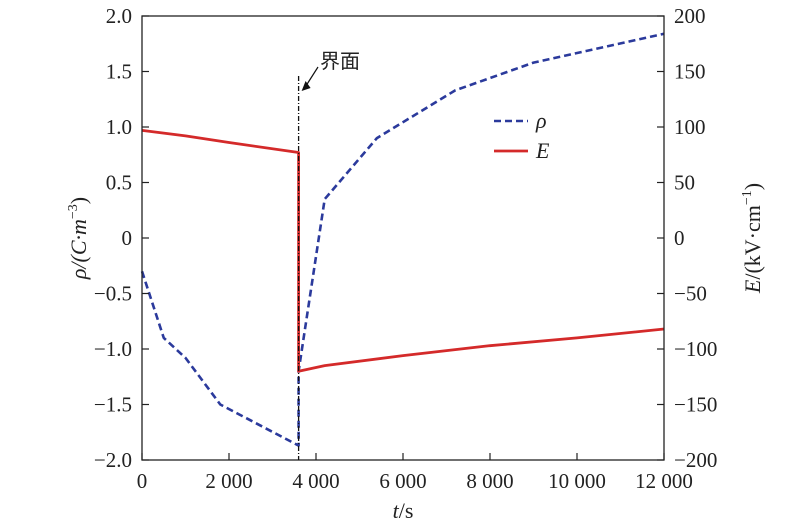 The image size is (800, 526). Describe the element at coordinates (752, 186) in the screenshot. I see `y-right-axis-label-close: )` at that location.